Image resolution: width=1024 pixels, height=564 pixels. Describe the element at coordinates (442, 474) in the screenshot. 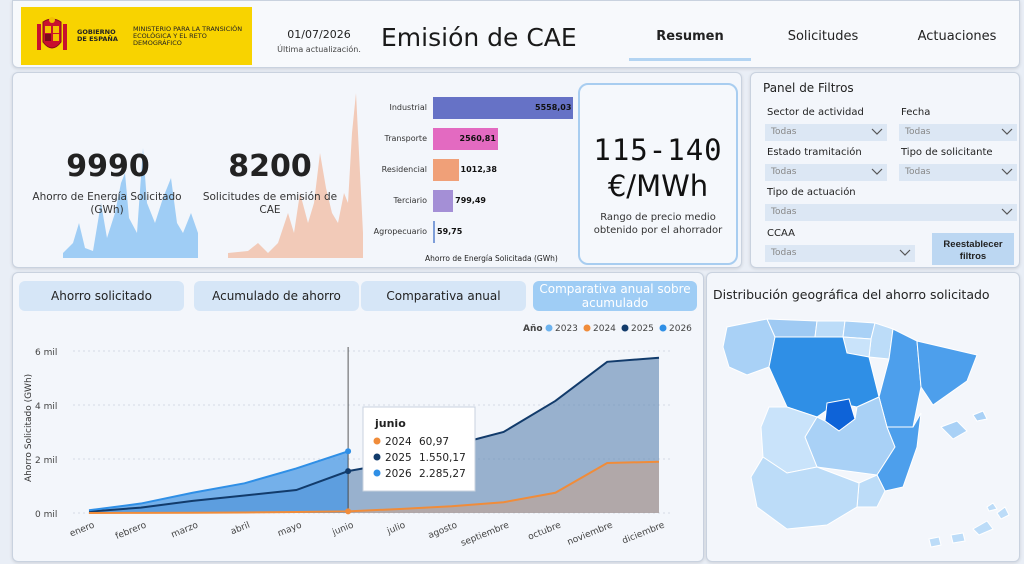

I see `tooltip-value: 2.285,27` at that location.